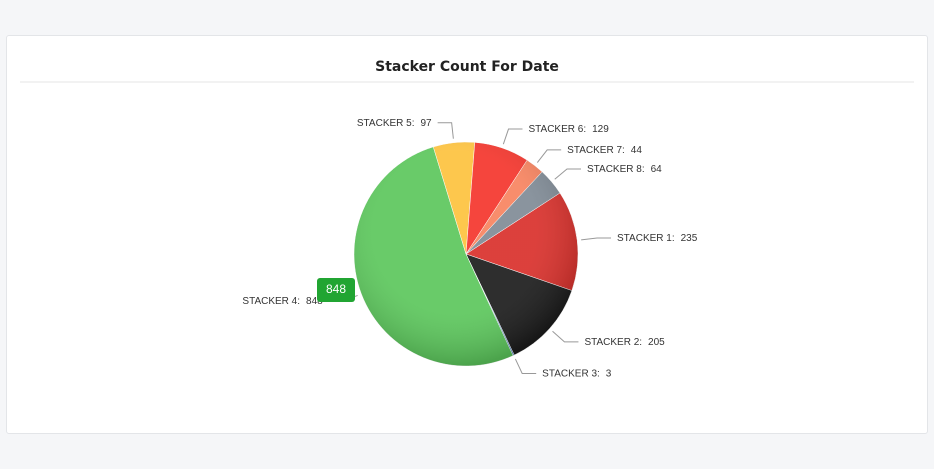  I want to click on data-label: STACKER 5: 97, so click(394, 122).